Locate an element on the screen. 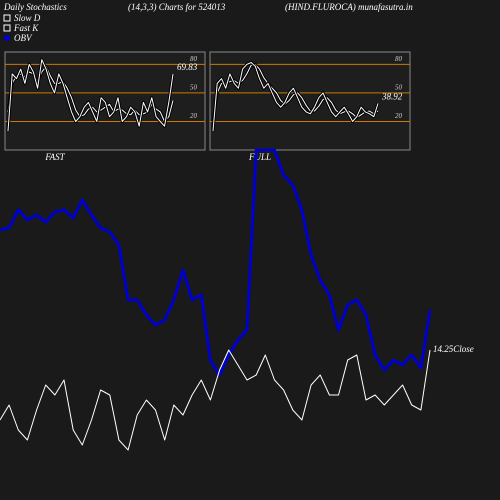  header-left: Daily Stochastics is located at coordinates (35, 7).